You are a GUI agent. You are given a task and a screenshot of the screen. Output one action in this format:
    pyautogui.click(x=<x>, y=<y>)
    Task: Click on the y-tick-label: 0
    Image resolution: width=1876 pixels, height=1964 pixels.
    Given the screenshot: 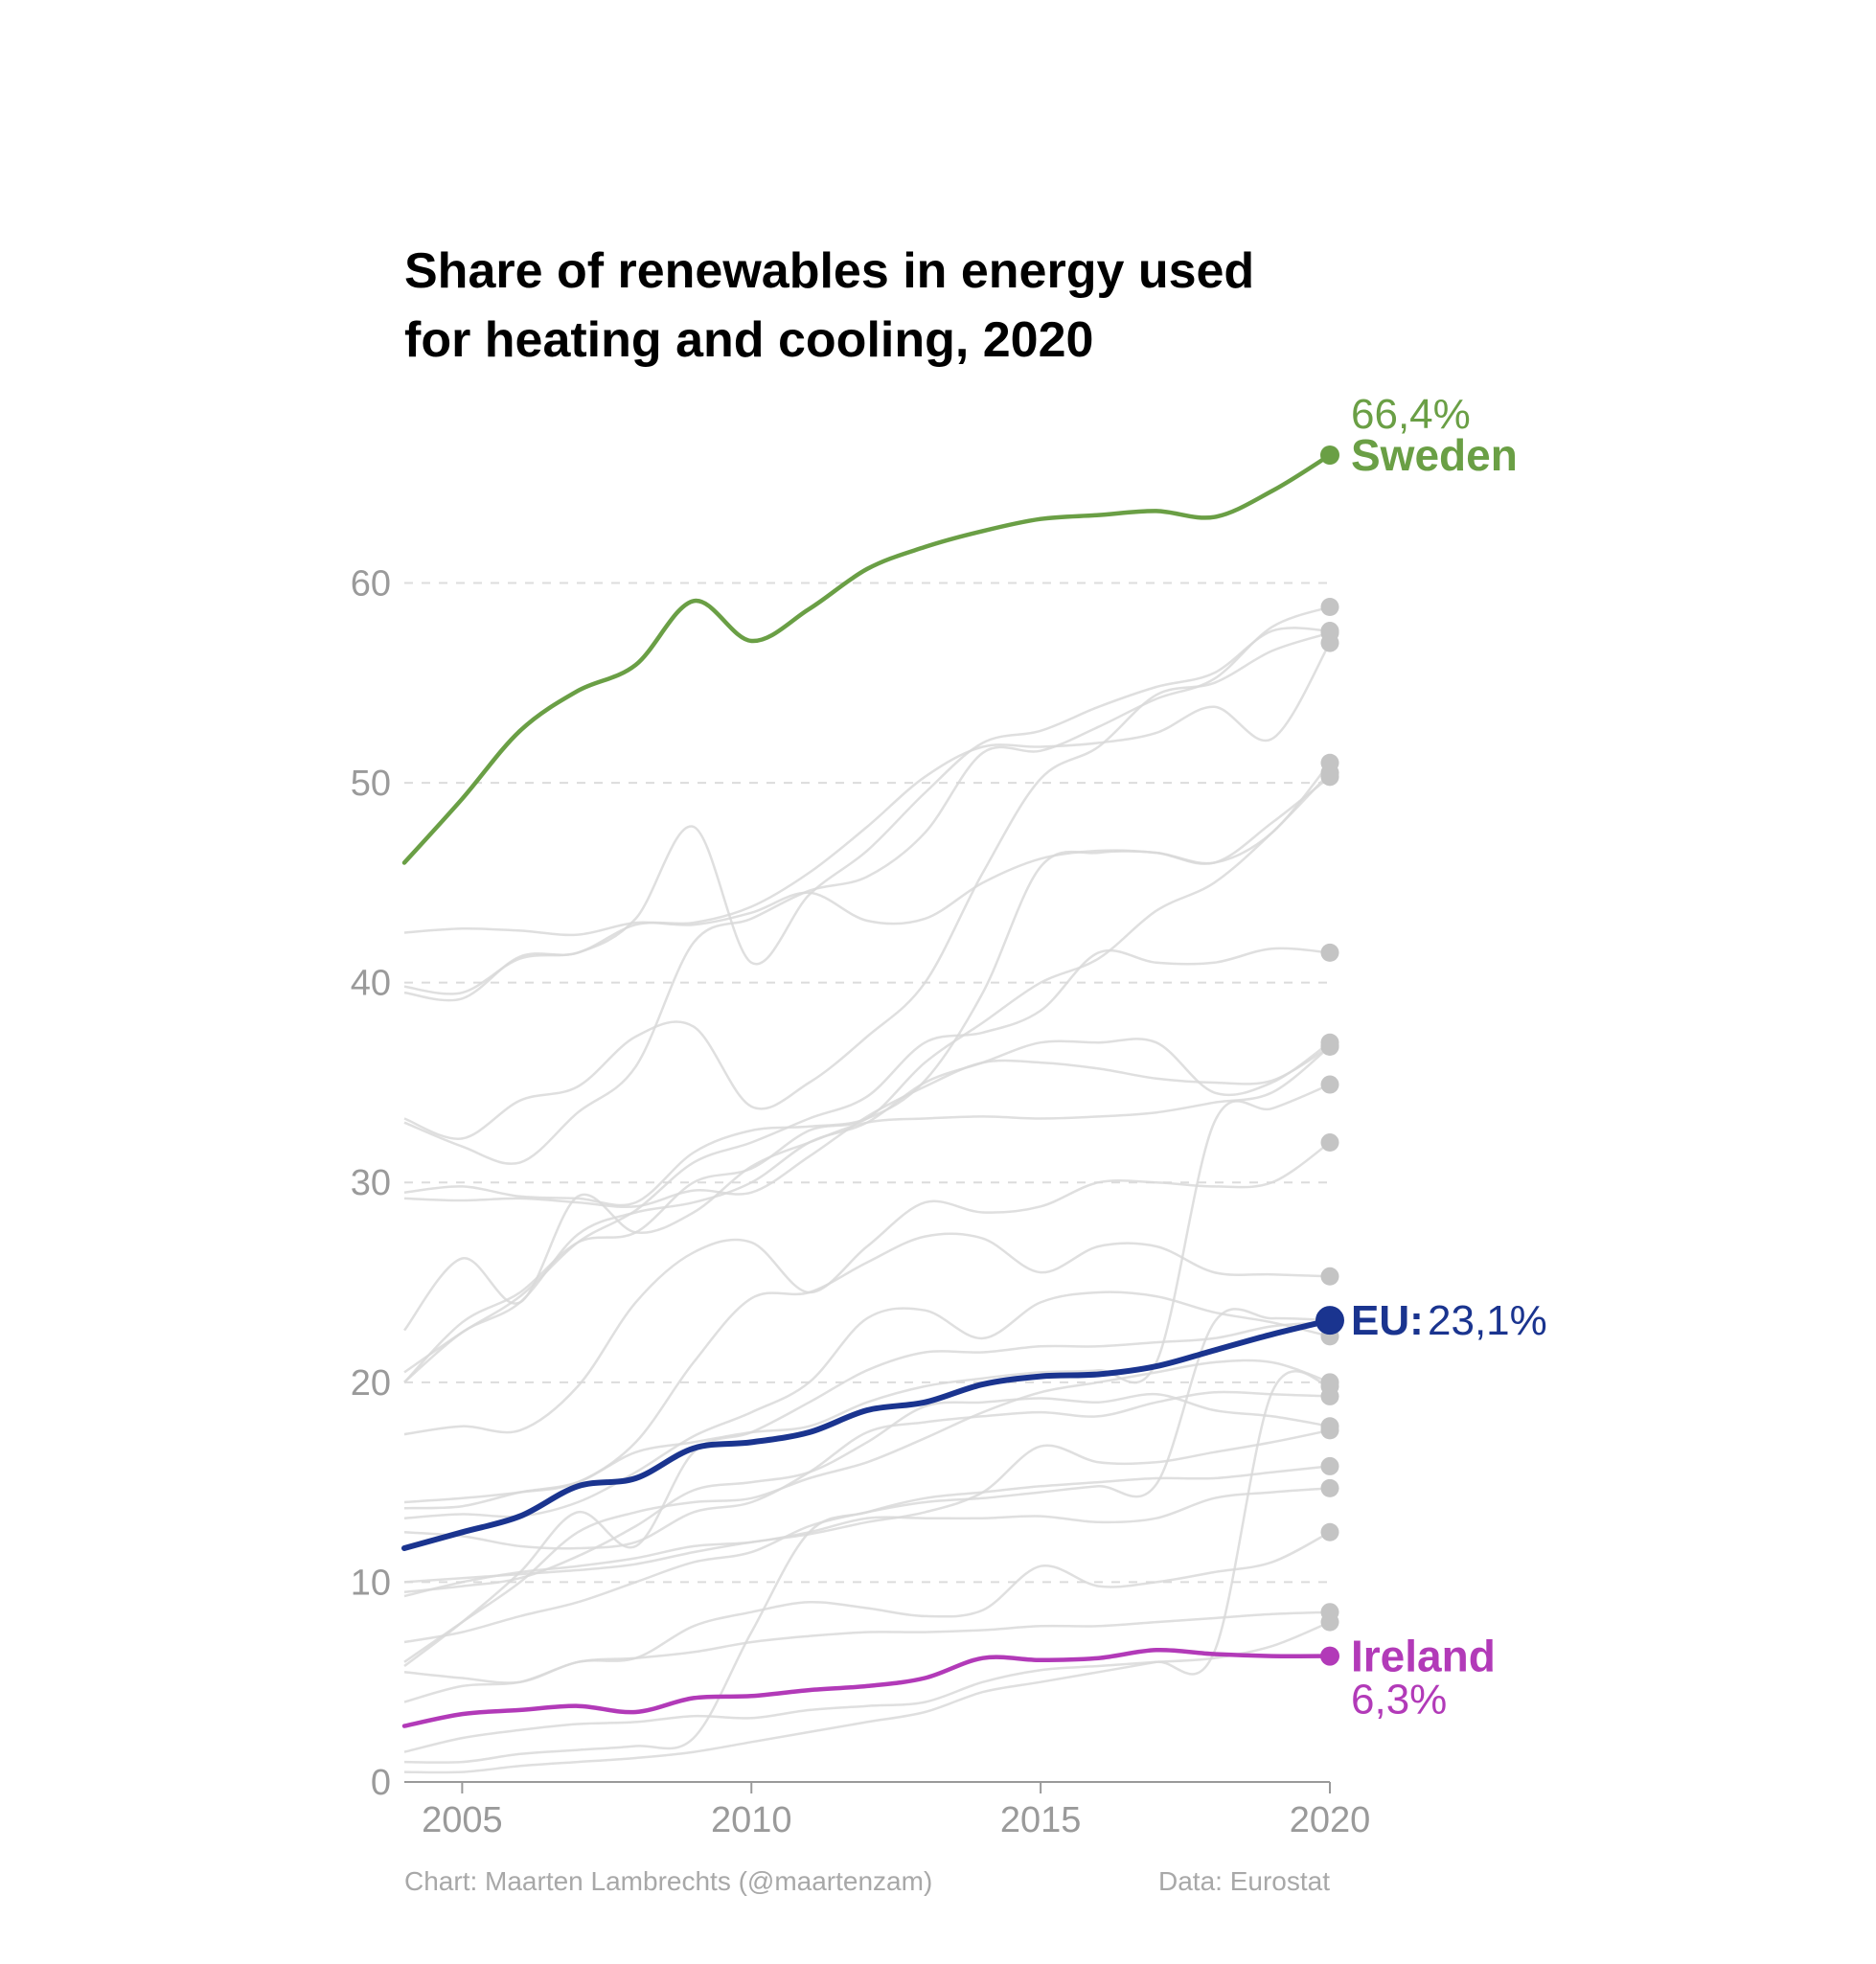 What is the action you would take?
    pyautogui.click(x=381, y=1783)
    